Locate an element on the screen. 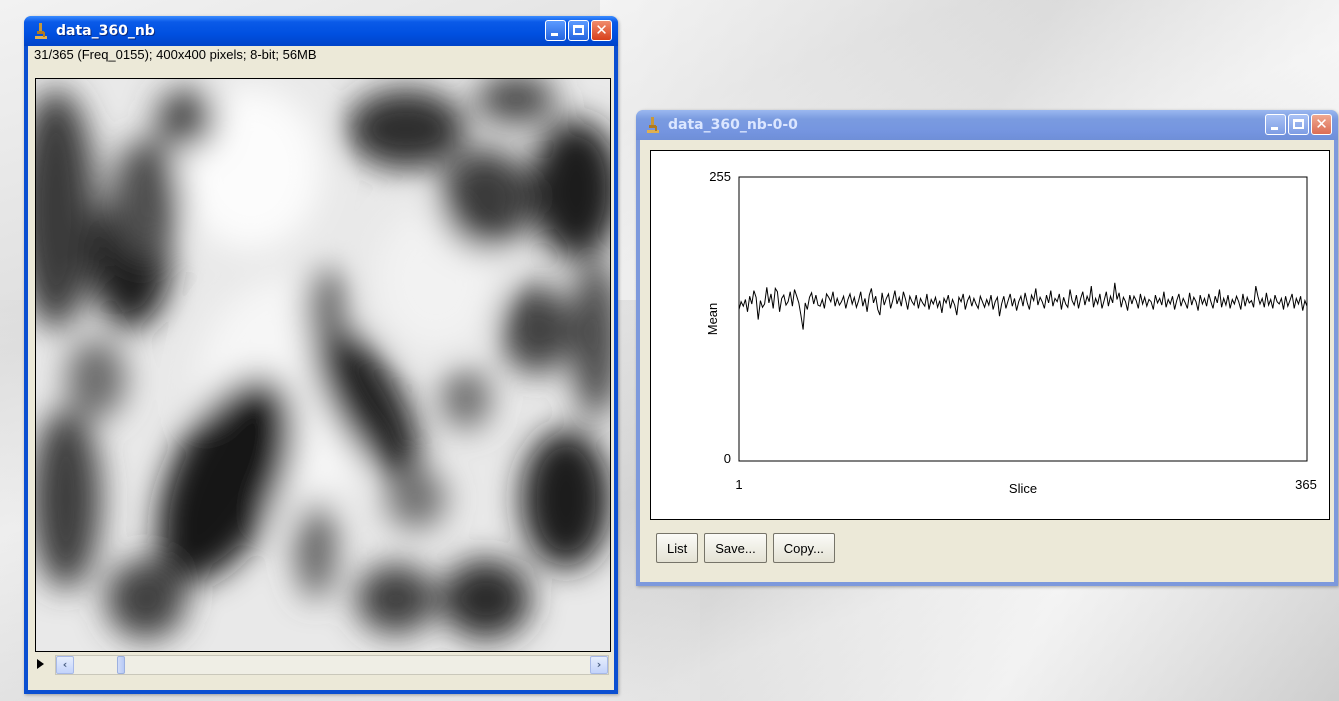 The width and height of the screenshot is (1339, 701). slice-scroll-row: ‹ › is located at coordinates (322, 665).